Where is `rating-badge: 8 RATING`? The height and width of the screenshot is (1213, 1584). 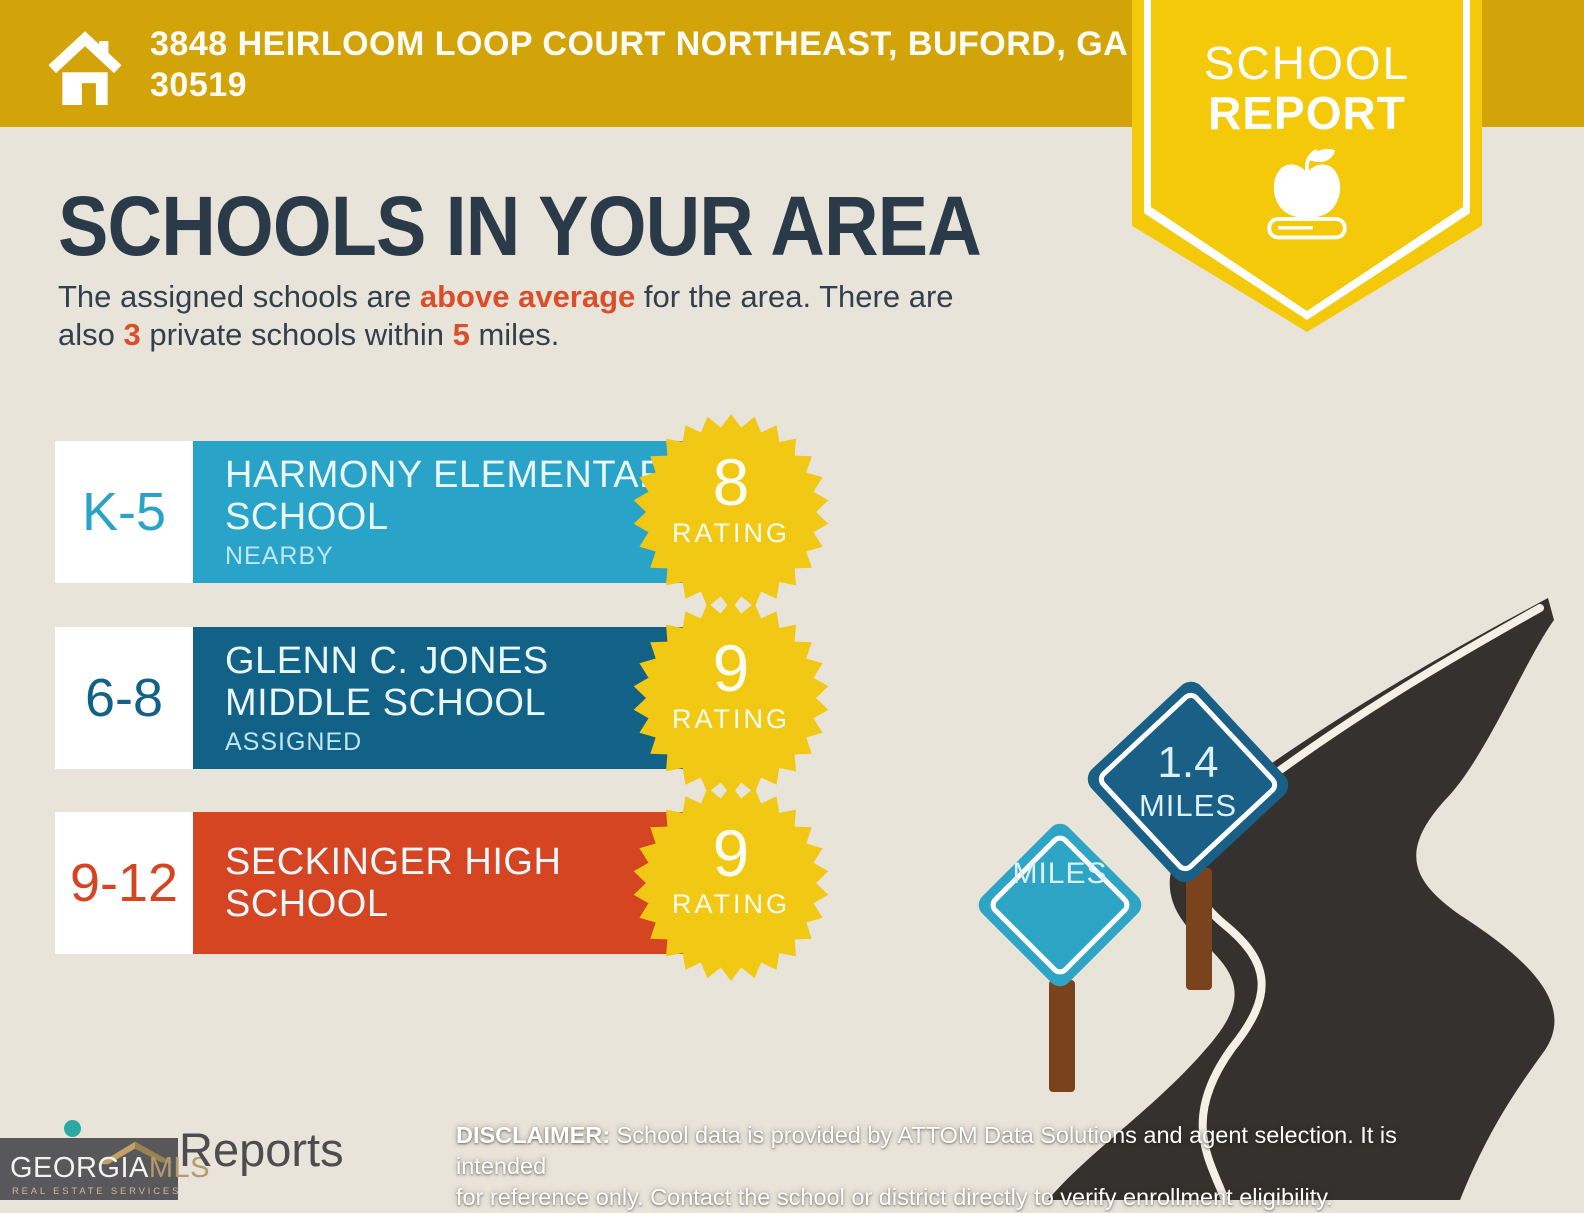 rating-badge: 8 RATING is located at coordinates (731, 512).